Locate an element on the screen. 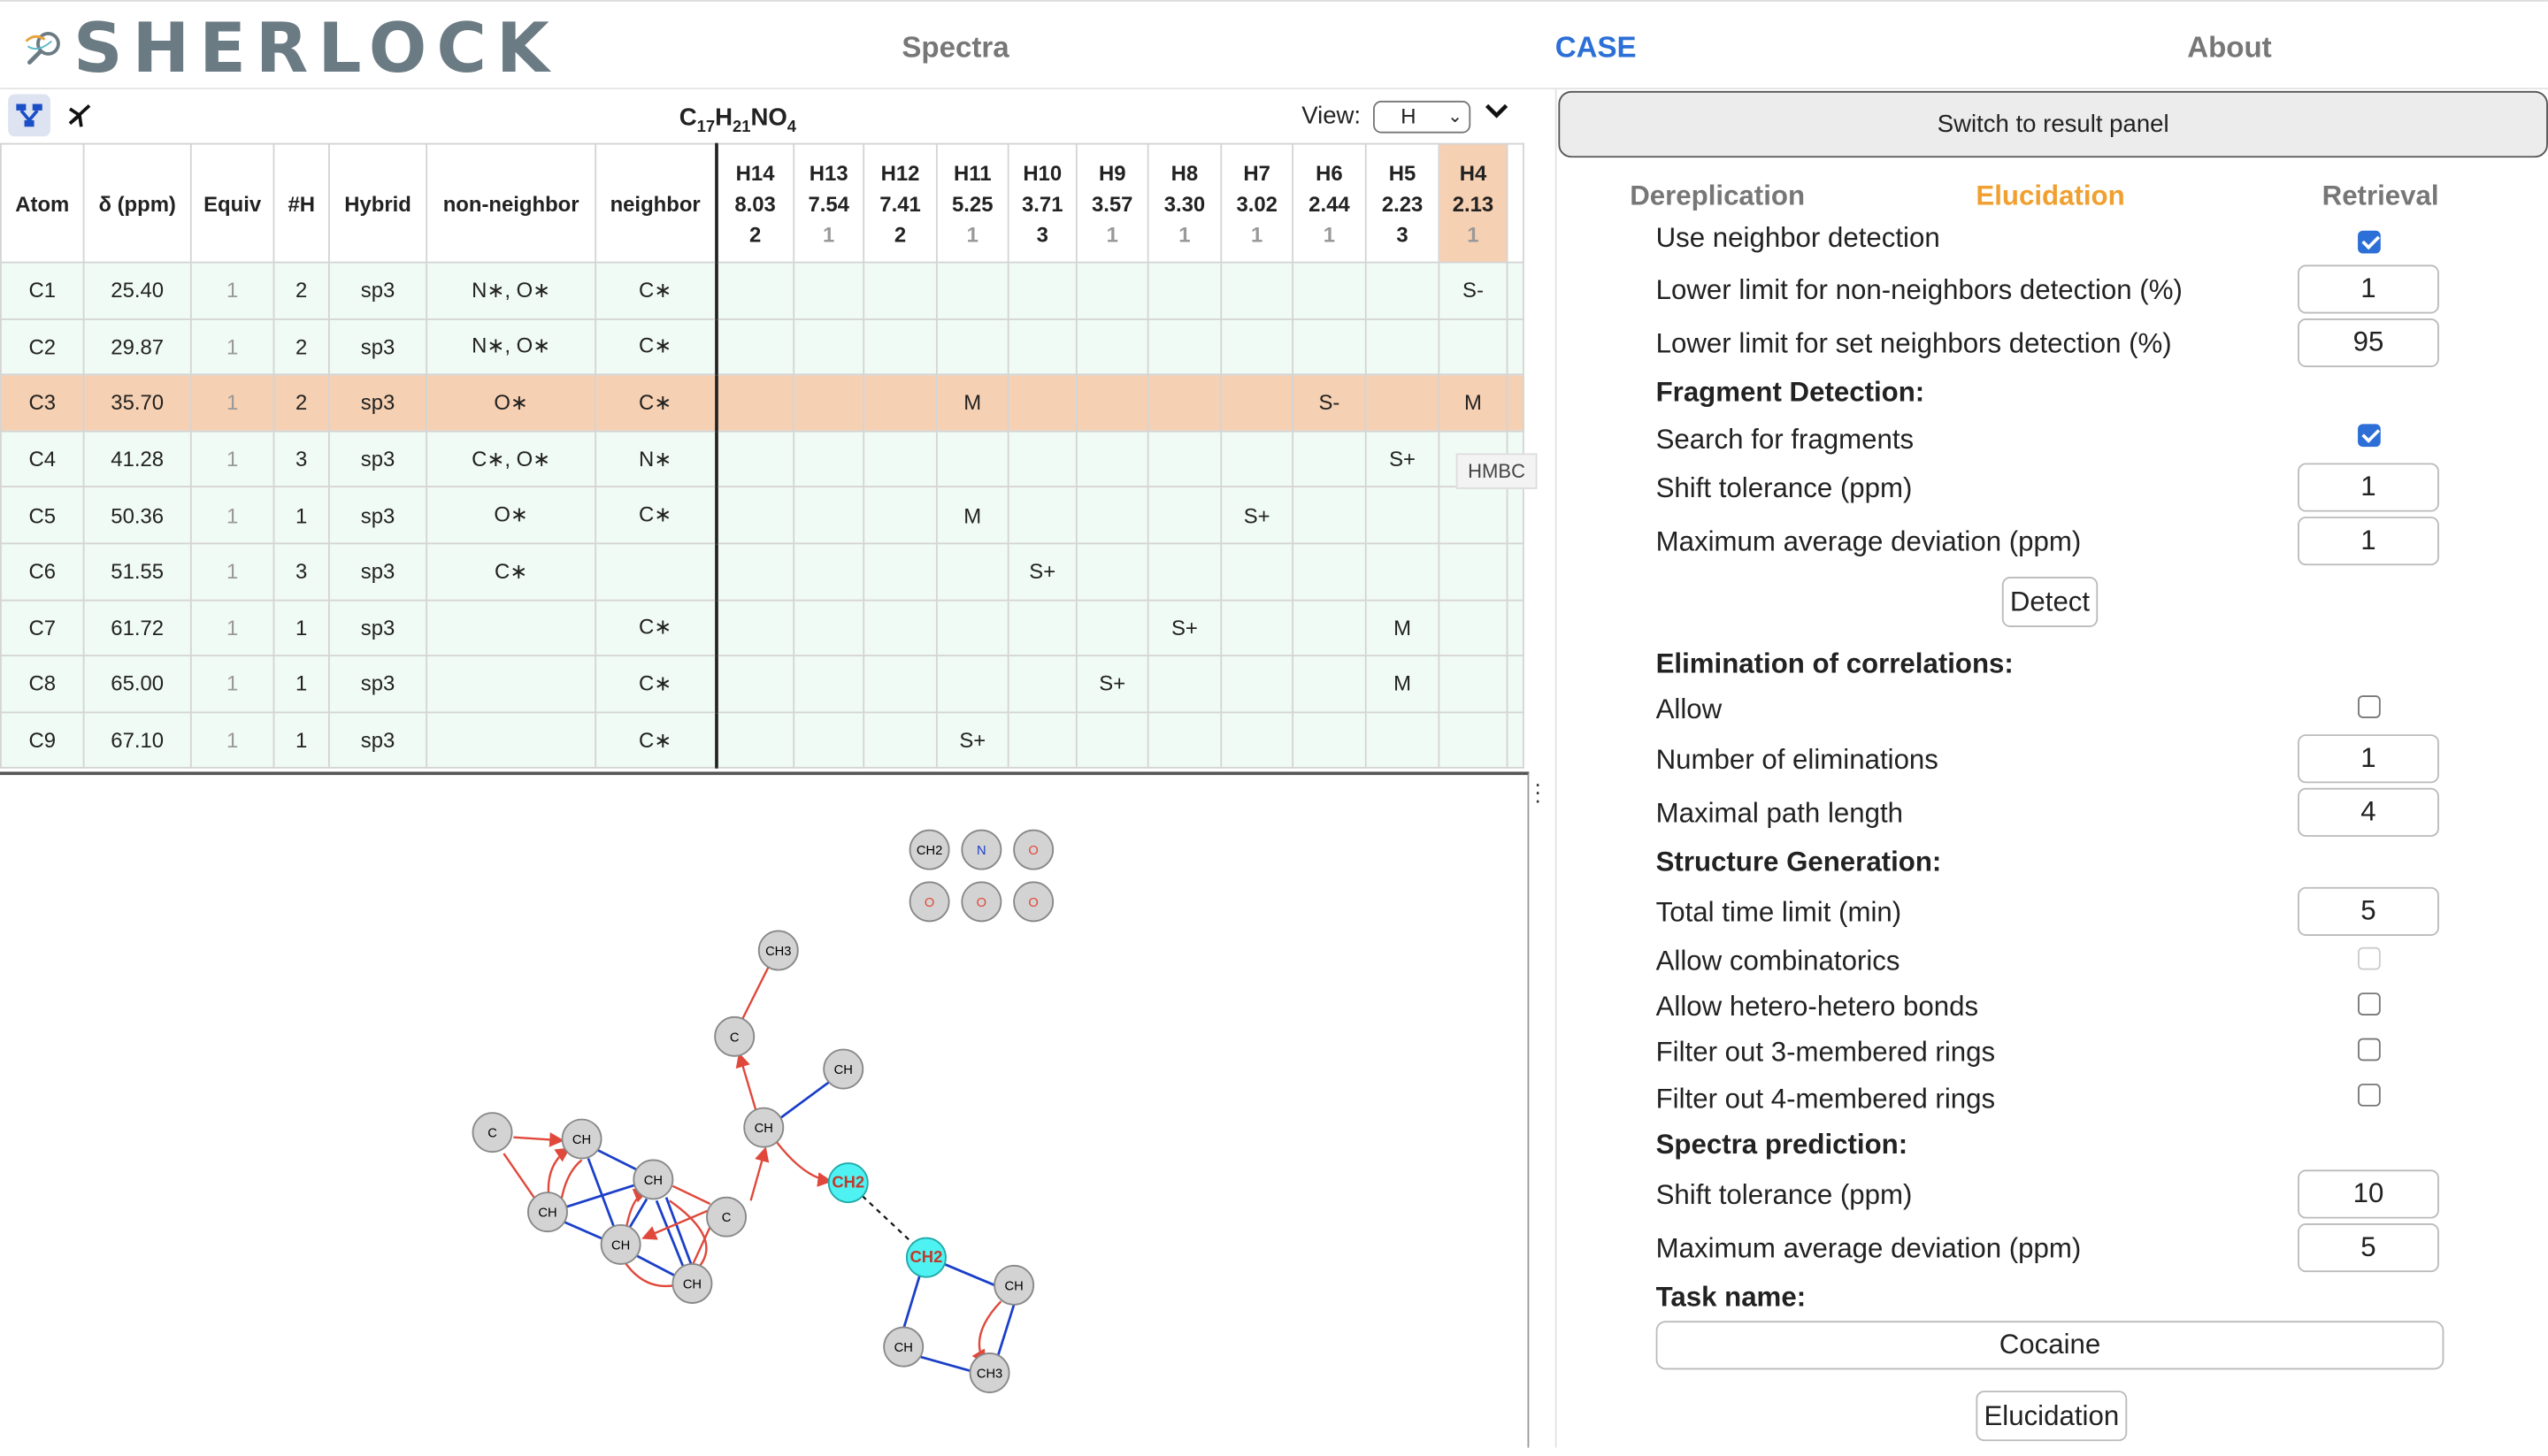 This screenshot has width=2548, height=1456. table-row: C9 67.10 1 1 sp3 C∗ S+ is located at coordinates (762, 740).